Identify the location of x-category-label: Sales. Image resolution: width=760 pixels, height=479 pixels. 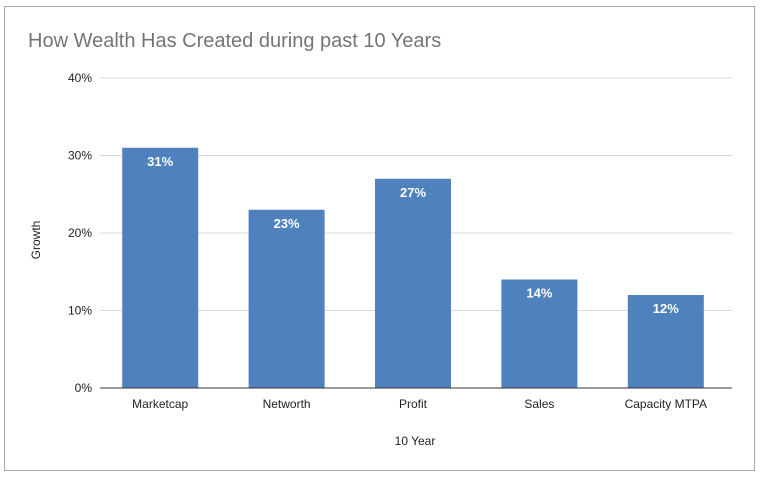
(539, 404).